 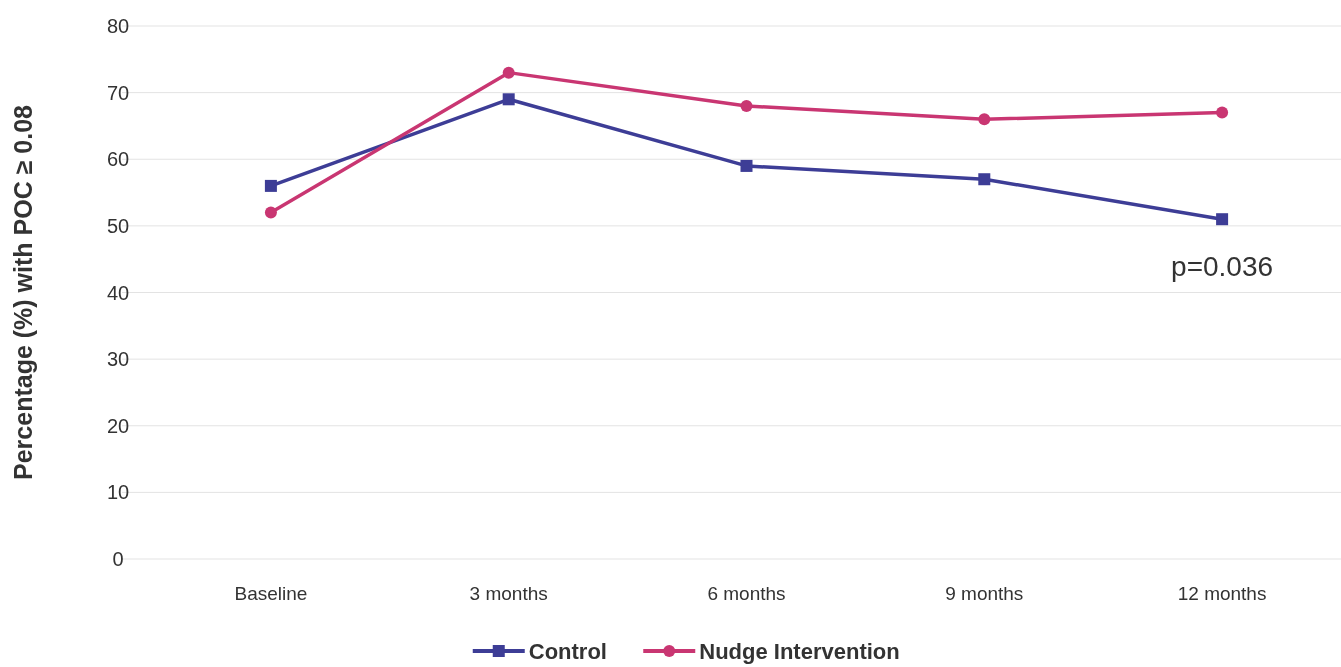 What do you see at coordinates (271, 593) in the screenshot?
I see `x-tick-label: Baseline` at bounding box center [271, 593].